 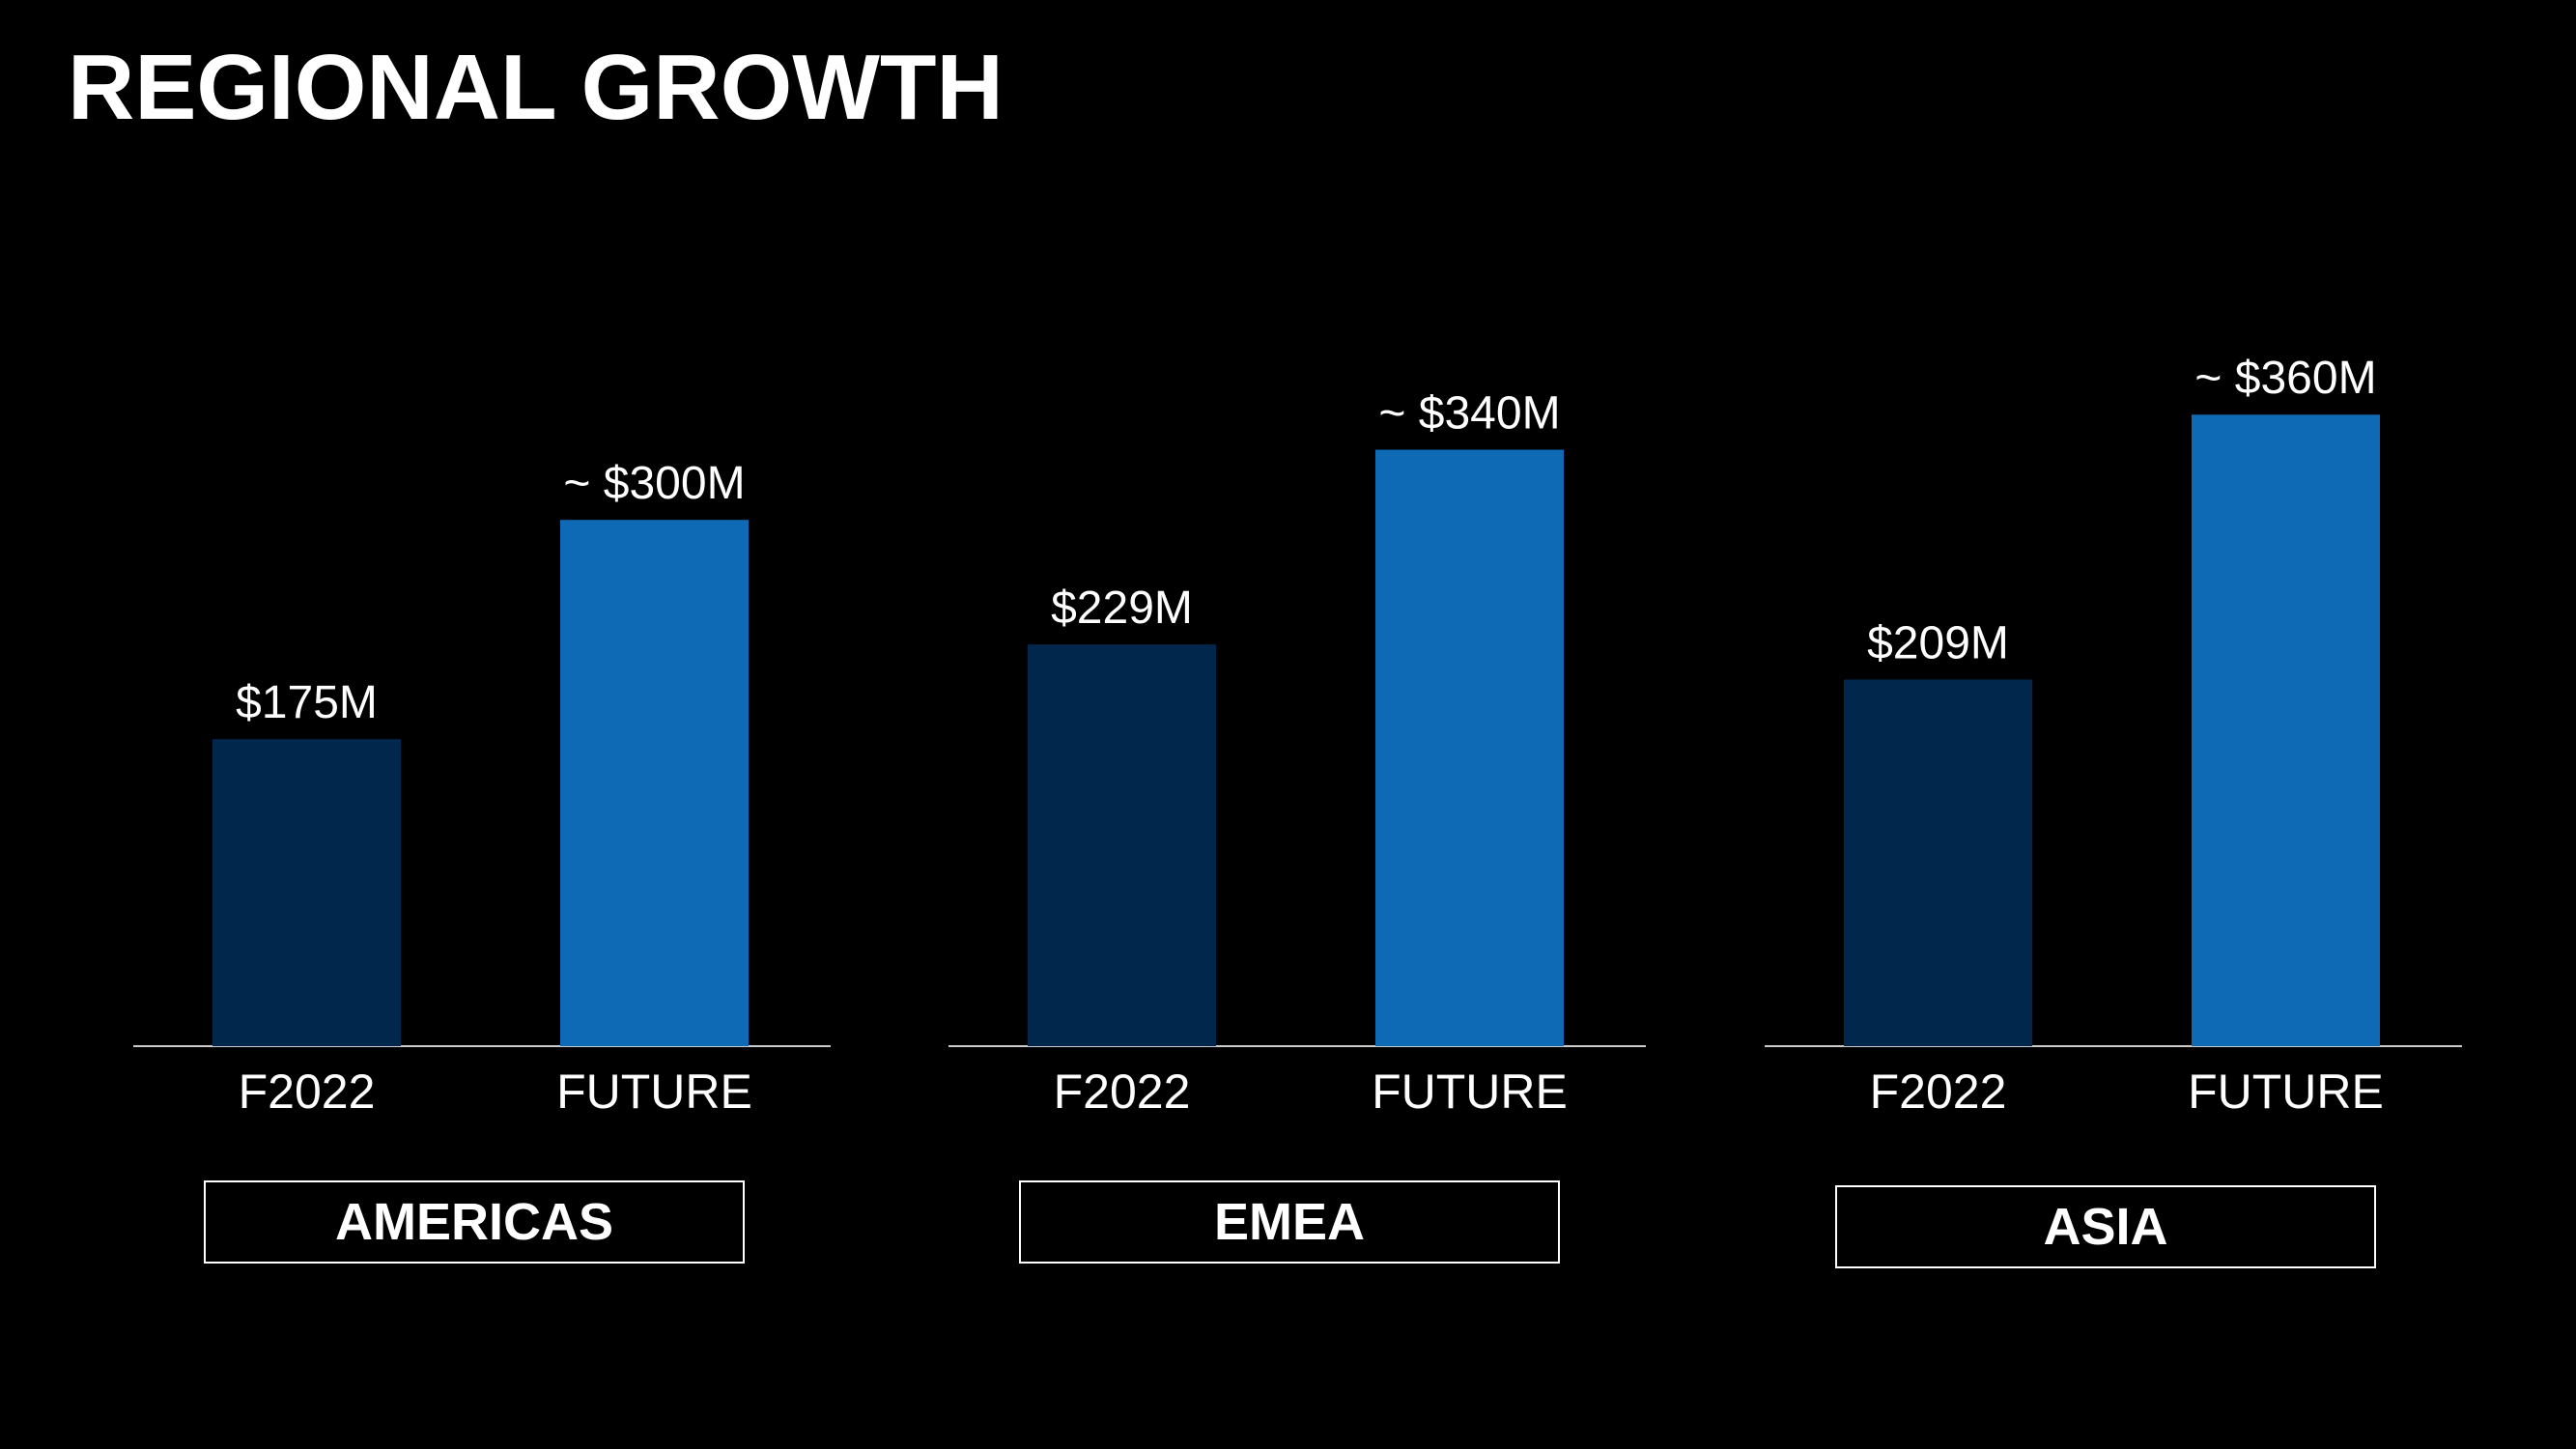 I want to click on americas-bar-f2022, so click(x=306, y=892).